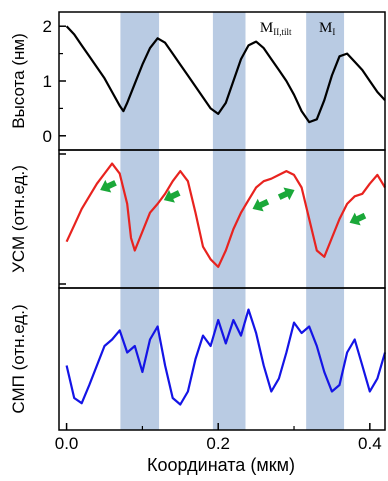 This screenshot has height=481, width=388. What do you see at coordinates (67, 443) in the screenshot?
I see `x-tick-label: 0.0` at bounding box center [67, 443].